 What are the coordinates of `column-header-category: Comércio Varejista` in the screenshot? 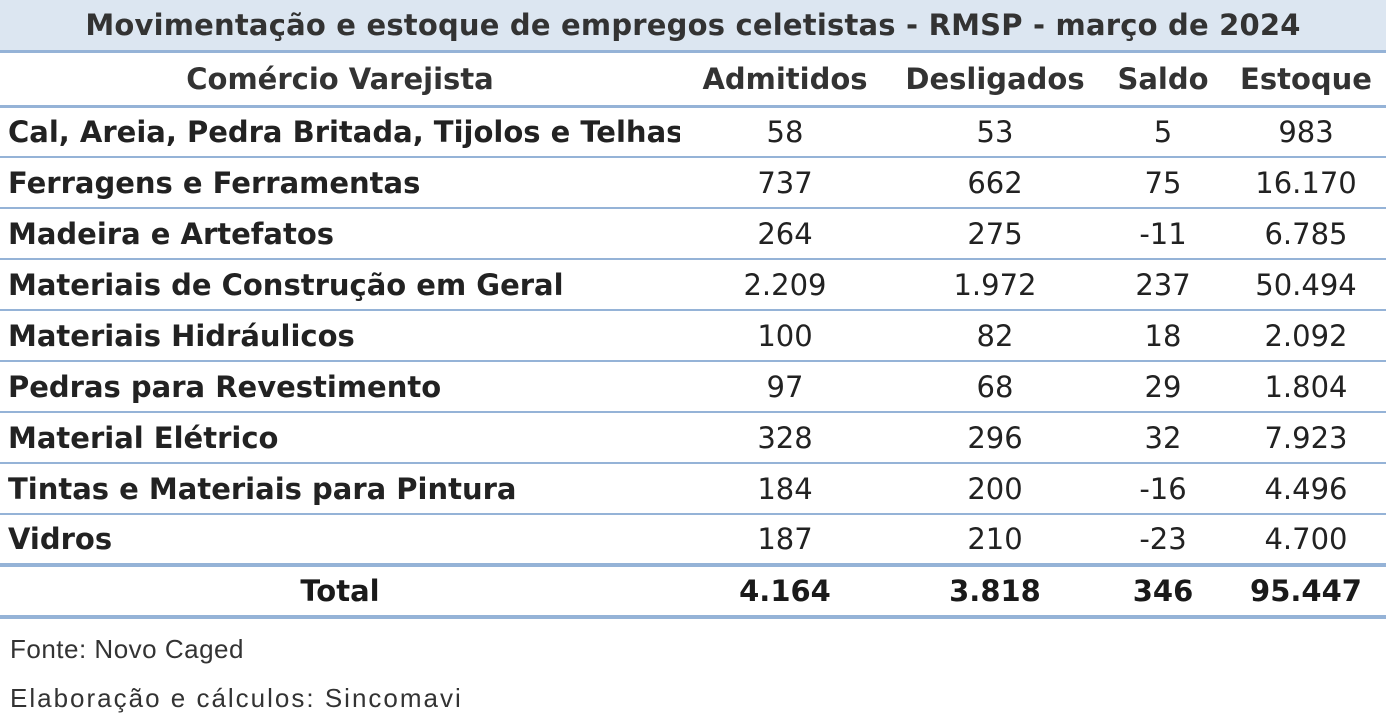 It's located at (340, 80).